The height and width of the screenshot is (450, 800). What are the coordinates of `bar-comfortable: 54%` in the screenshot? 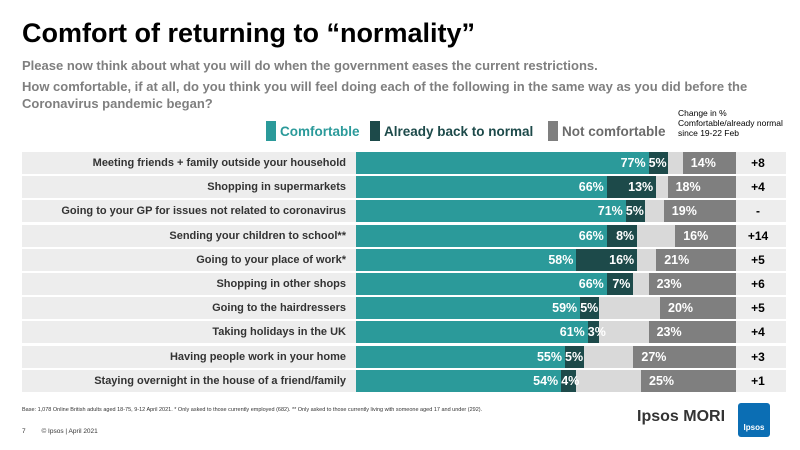 It's located at (459, 380).